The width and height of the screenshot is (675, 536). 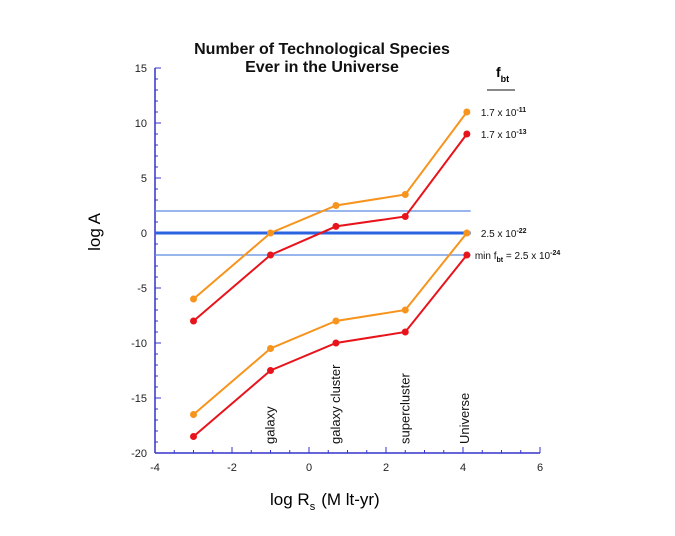 What do you see at coordinates (404, 408) in the screenshot?
I see `region-label: supercluster` at bounding box center [404, 408].